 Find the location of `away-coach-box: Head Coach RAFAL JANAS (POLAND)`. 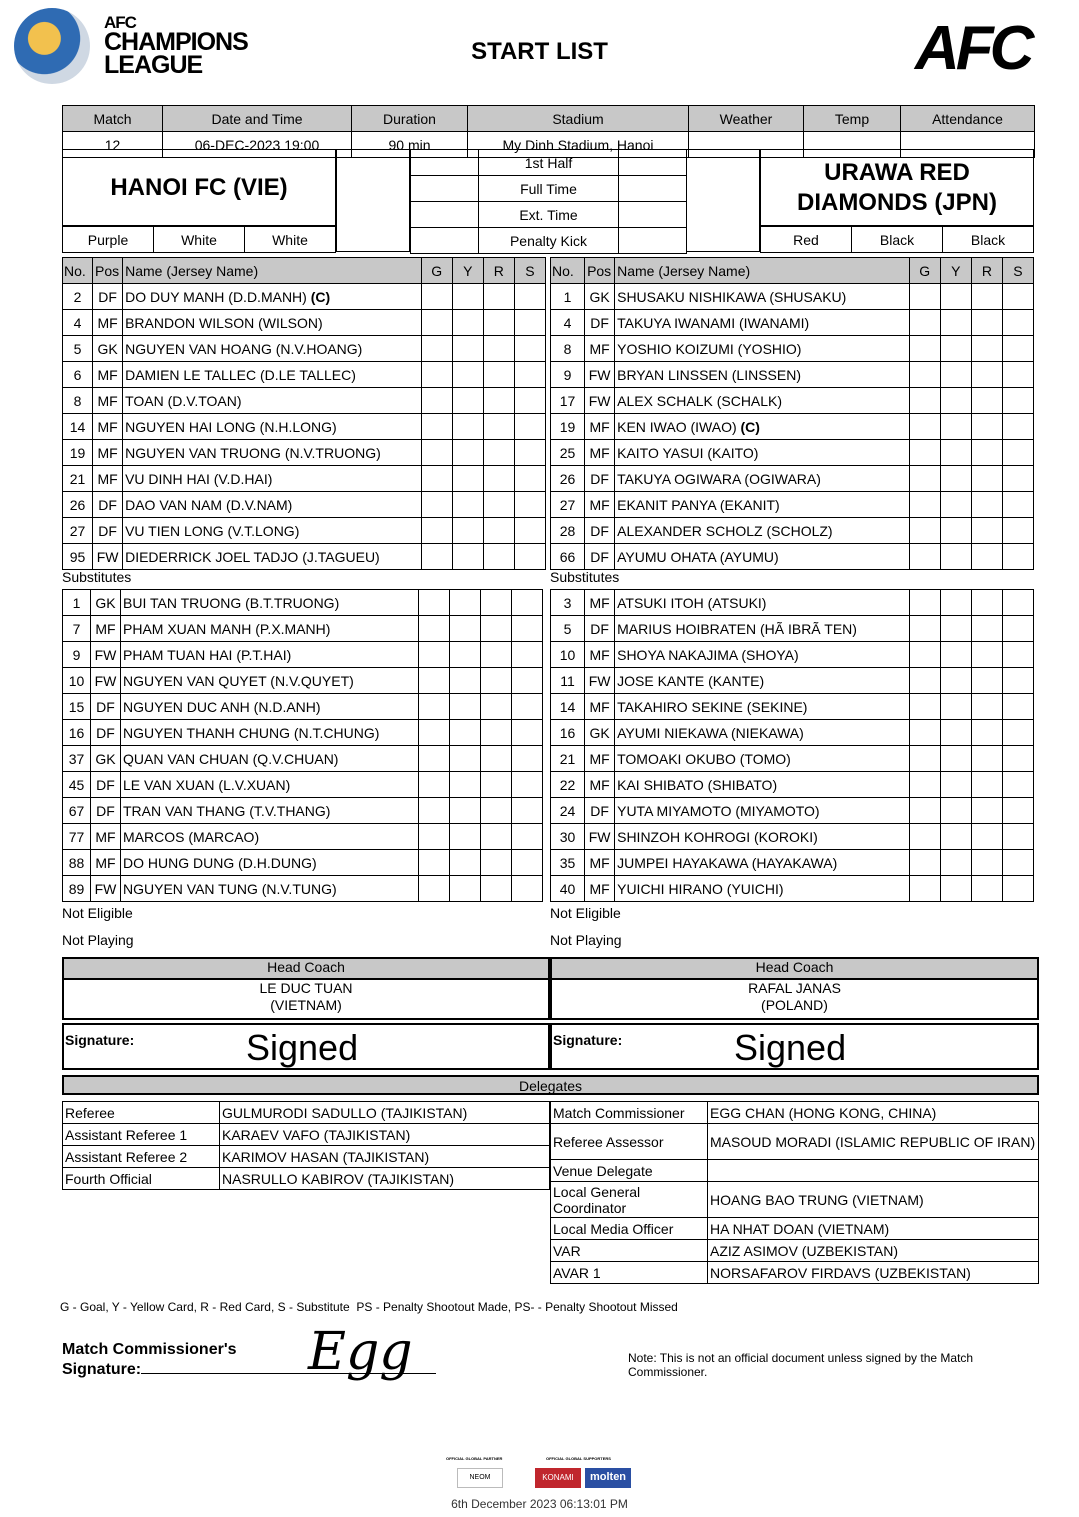

away-coach-box: Head Coach RAFAL JANAS (POLAND) is located at coordinates (794, 988).